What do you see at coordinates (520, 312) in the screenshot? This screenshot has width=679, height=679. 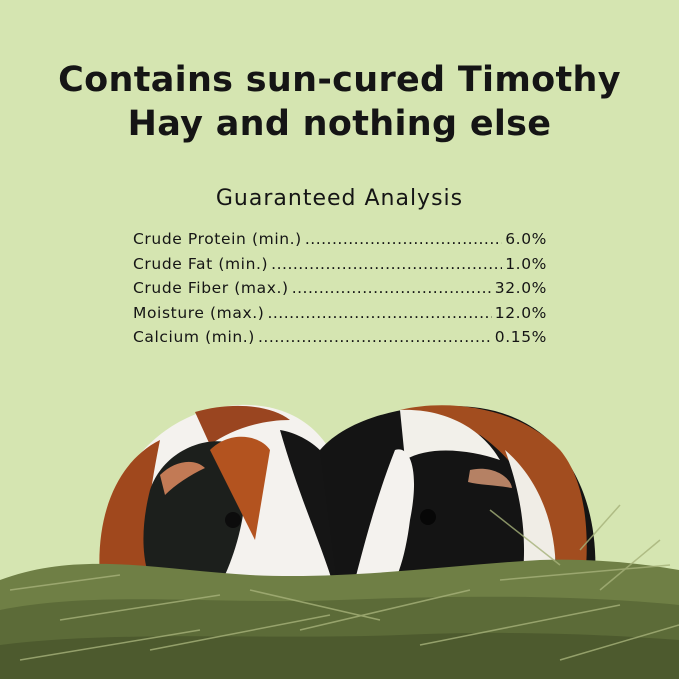 I see `row-value: 12.0%` at bounding box center [520, 312].